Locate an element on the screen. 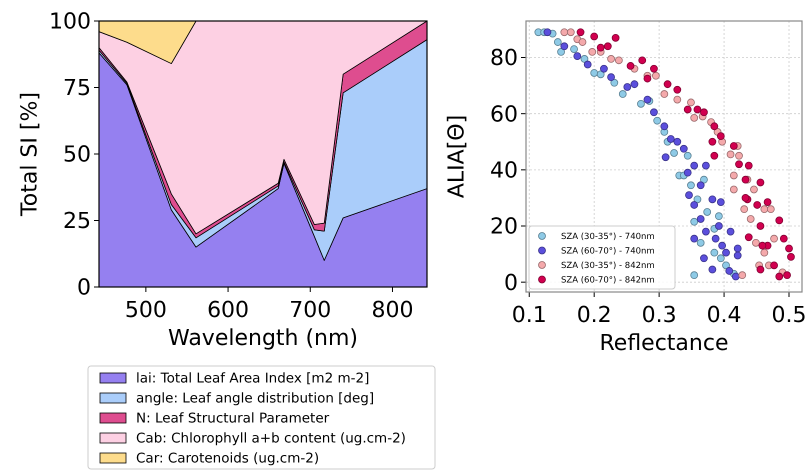 The width and height of the screenshot is (807, 471). y-tick-label: 20 is located at coordinates (504, 227).